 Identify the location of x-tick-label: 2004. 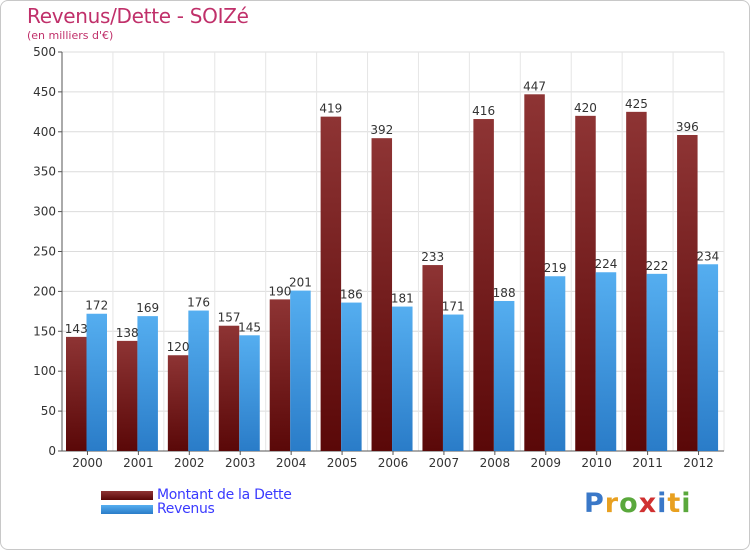
(291, 463).